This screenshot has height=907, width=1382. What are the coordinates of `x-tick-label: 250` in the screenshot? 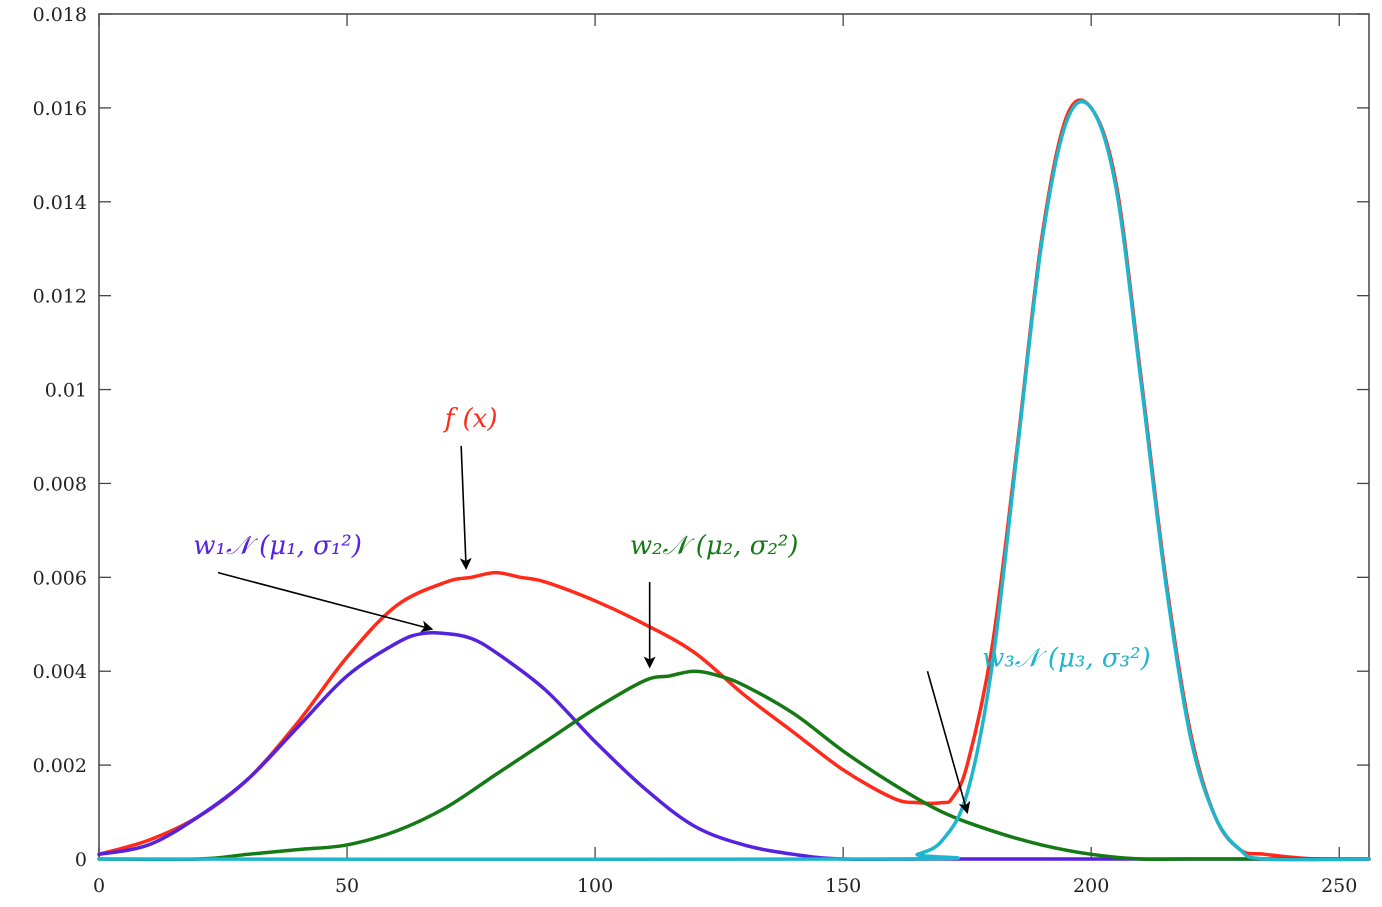 It's located at (1339, 886).